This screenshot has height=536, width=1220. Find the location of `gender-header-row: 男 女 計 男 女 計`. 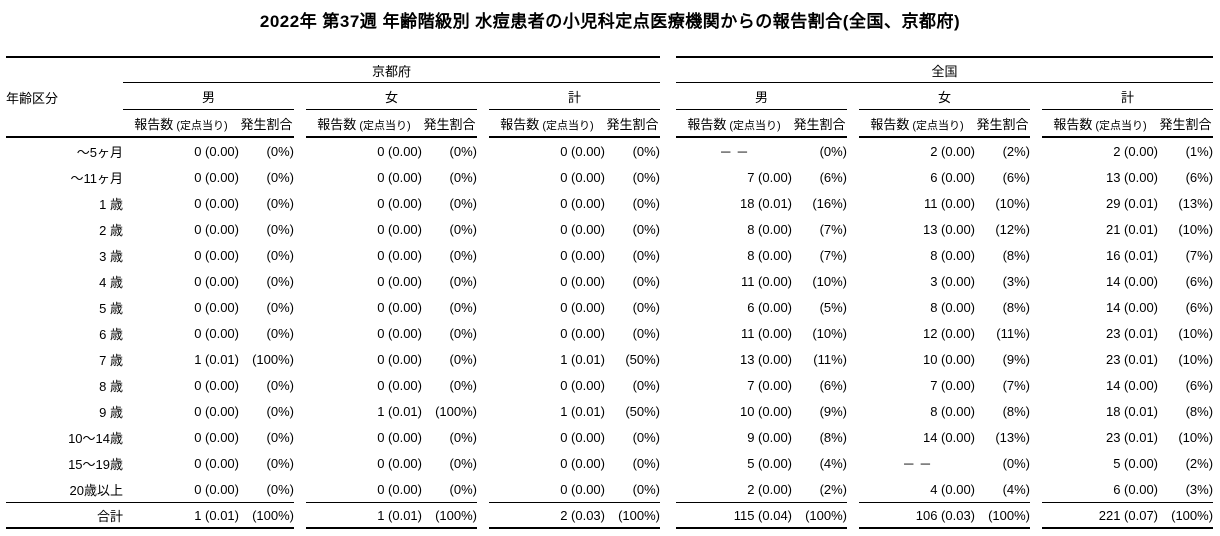

gender-header-row: 男 女 計 男 女 計 is located at coordinates (610, 96).